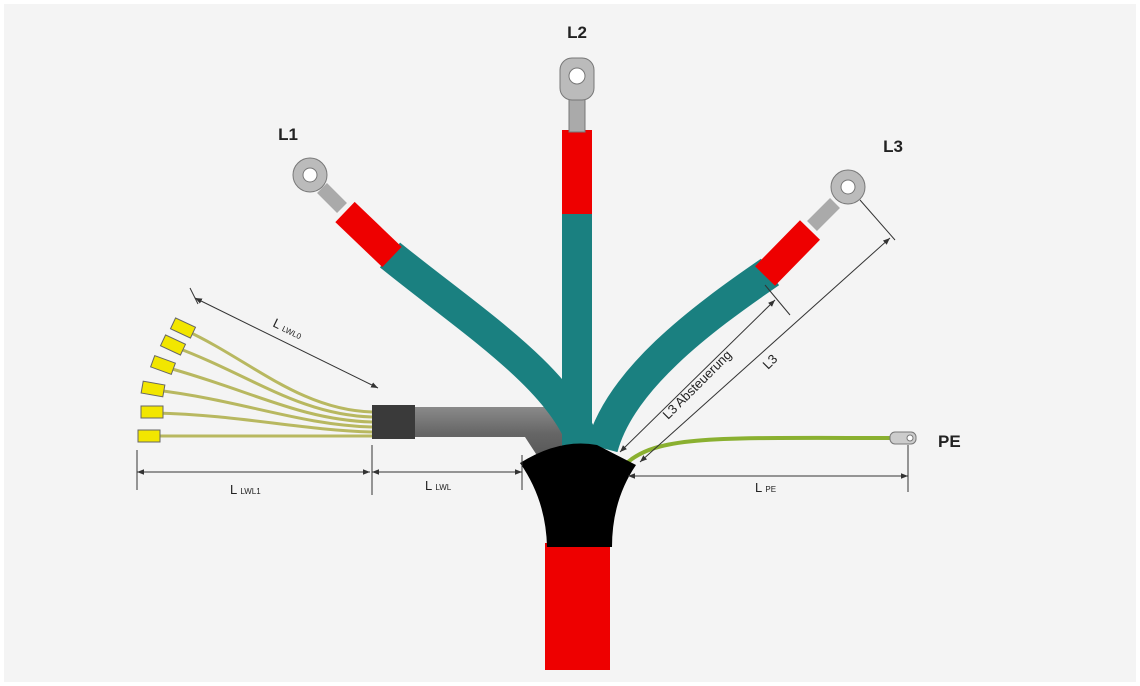  Describe the element at coordinates (577, 115) in the screenshot. I see `l2-lug-neck` at that location.